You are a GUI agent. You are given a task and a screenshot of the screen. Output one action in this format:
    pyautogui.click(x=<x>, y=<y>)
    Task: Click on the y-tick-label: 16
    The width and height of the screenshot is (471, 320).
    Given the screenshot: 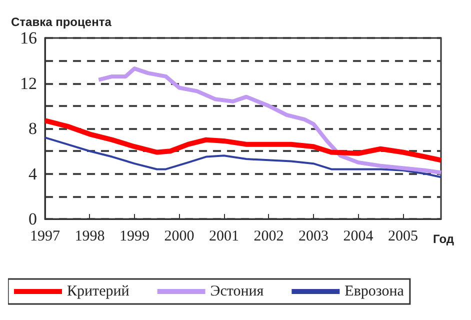 What is the action you would take?
    pyautogui.click(x=28, y=38)
    